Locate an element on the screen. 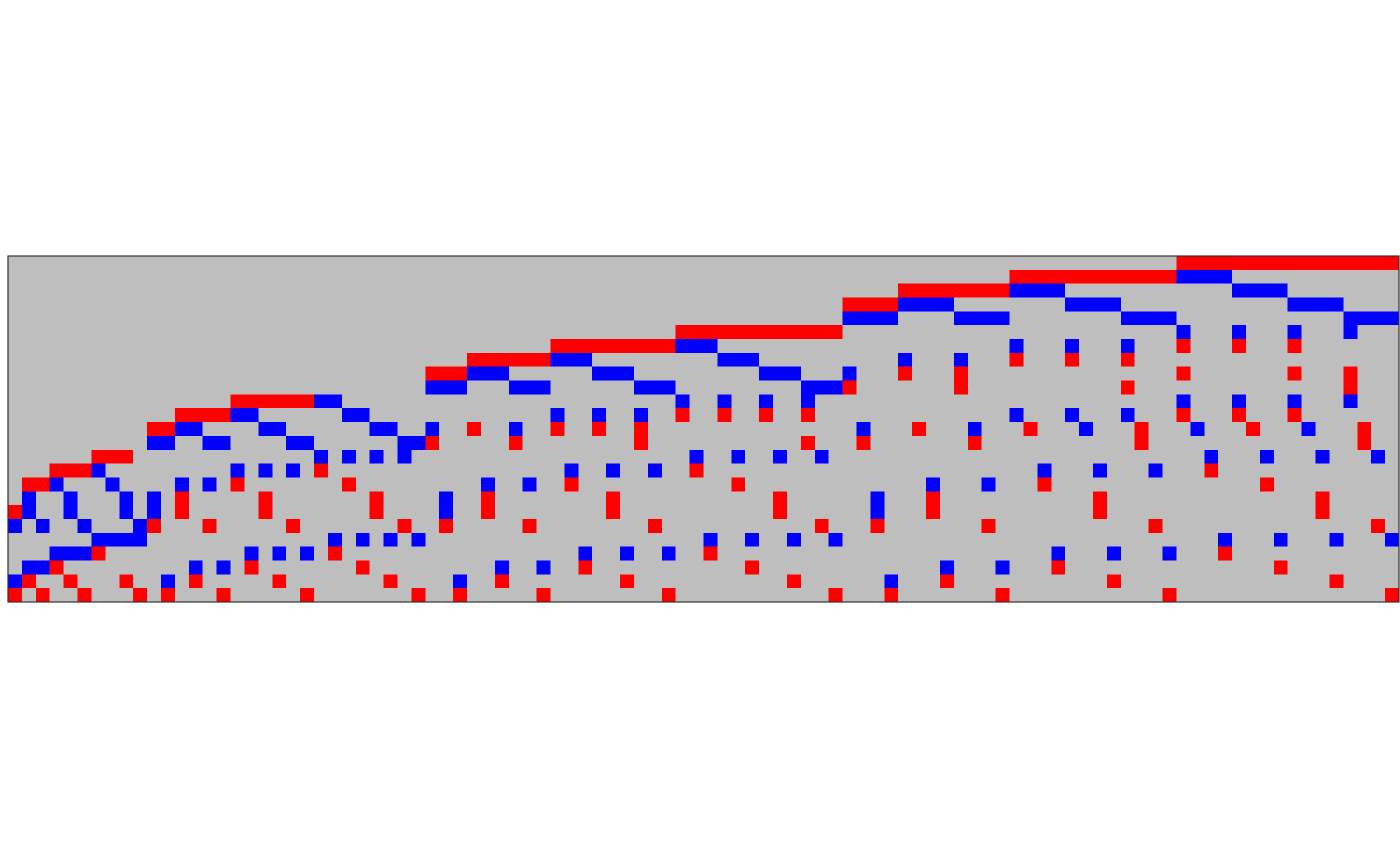 The image size is (1400, 866). cell-red-r22-c41 is located at coordinates (585, 567).